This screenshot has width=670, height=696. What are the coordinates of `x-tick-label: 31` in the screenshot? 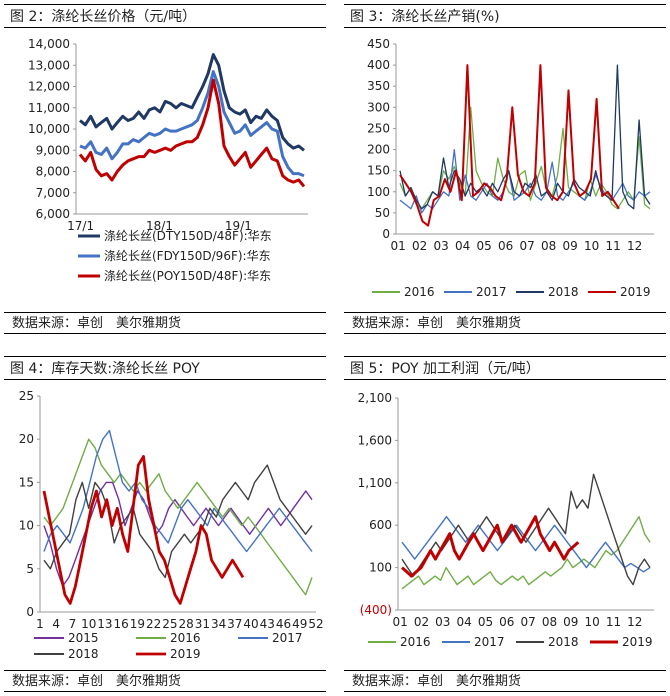 It's located at (202, 624).